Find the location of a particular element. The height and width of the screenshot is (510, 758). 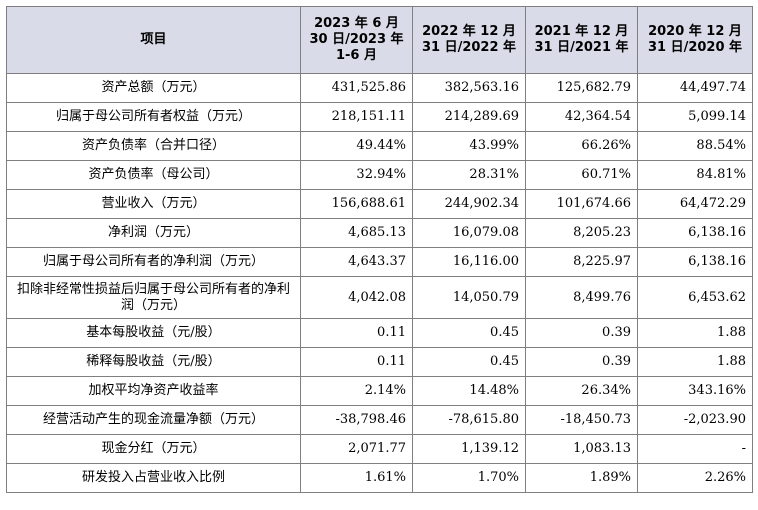

table-row: 资产负债率（母公司） 32.94% 28.31% 60.71% 84.81% is located at coordinates (379, 175).